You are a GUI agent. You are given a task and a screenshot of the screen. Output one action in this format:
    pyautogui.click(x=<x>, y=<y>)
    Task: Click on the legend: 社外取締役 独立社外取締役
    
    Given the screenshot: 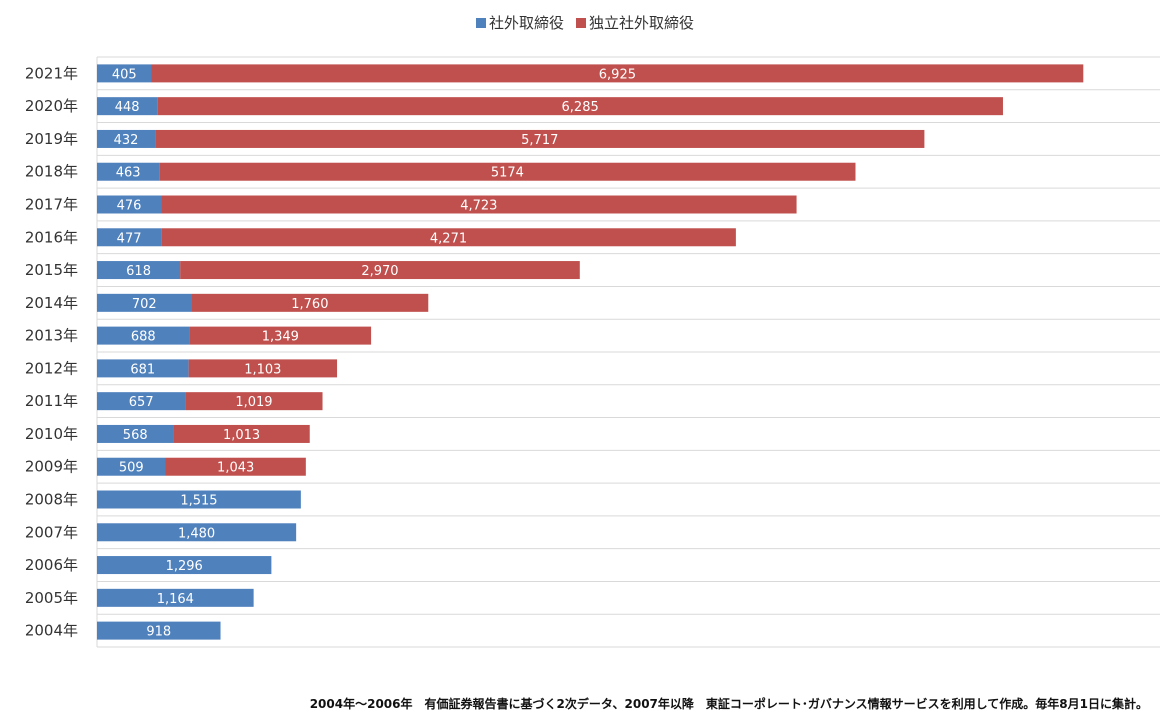 What is the action you would take?
    pyautogui.click(x=585, y=22)
    